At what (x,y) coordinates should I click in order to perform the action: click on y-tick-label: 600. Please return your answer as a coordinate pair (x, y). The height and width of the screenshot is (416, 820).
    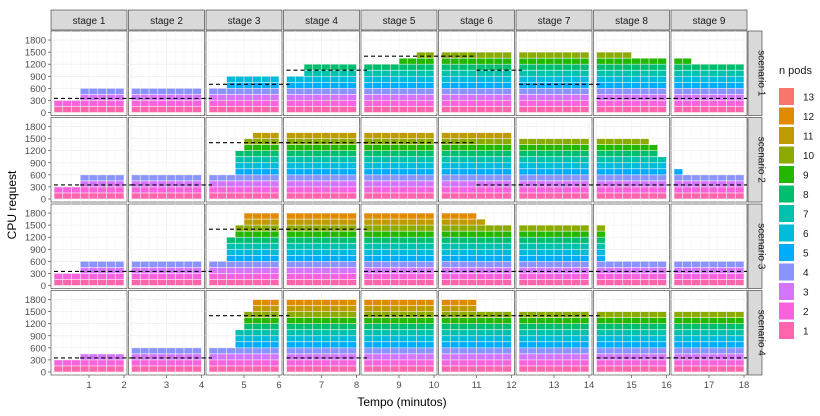
    Looking at the image, I should click on (38, 348).